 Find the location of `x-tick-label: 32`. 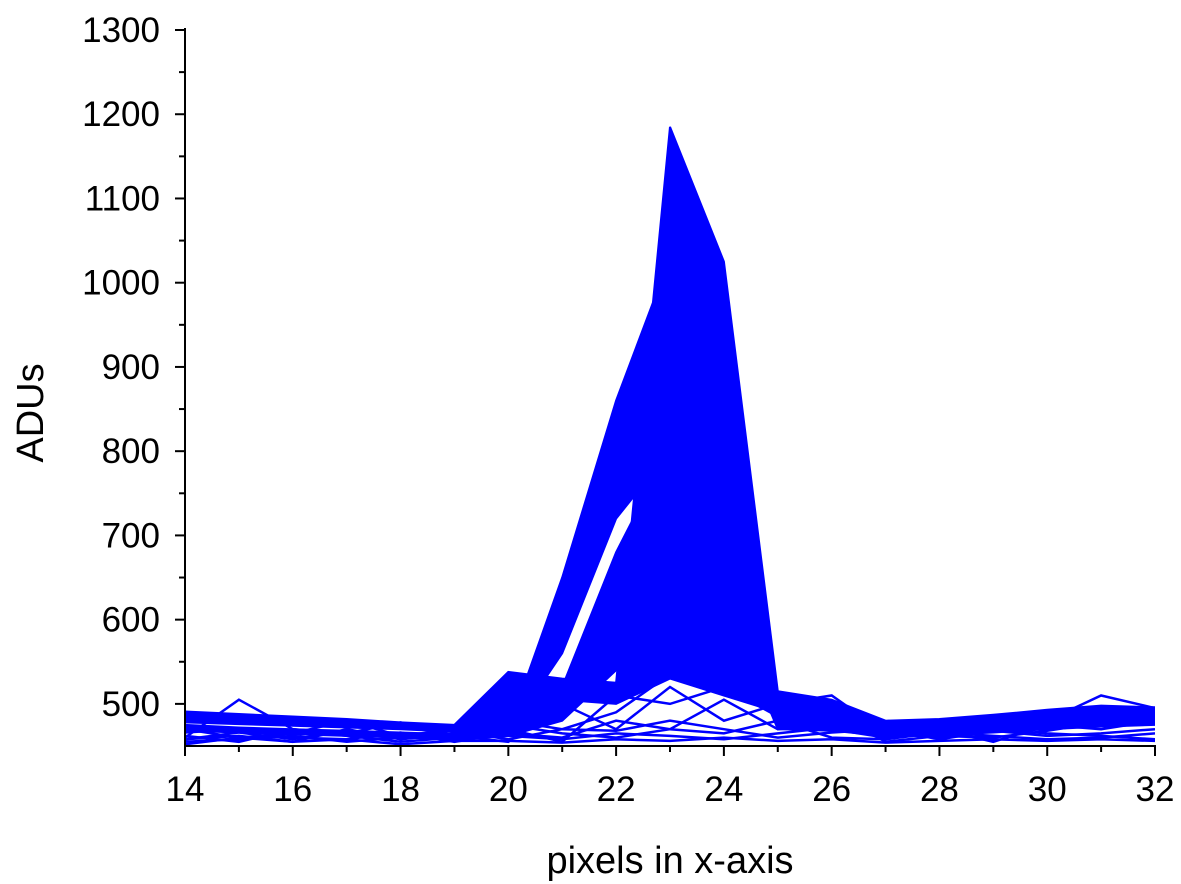

x-tick-label: 32 is located at coordinates (1155, 789).